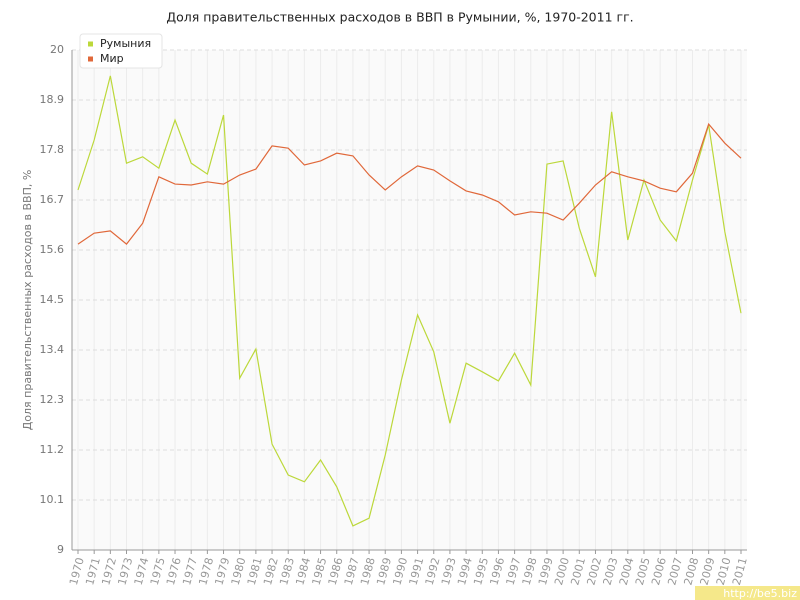  I want to click on y-tick-label: 15.6, so click(52, 249).